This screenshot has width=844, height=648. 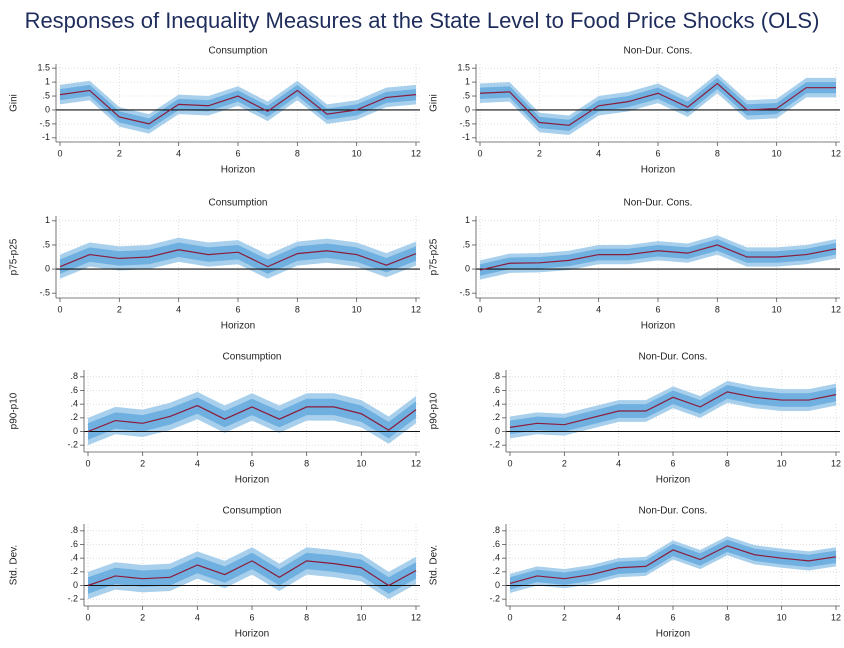 What do you see at coordinates (467, 220) in the screenshot?
I see `y-tick-label: 1` at bounding box center [467, 220].